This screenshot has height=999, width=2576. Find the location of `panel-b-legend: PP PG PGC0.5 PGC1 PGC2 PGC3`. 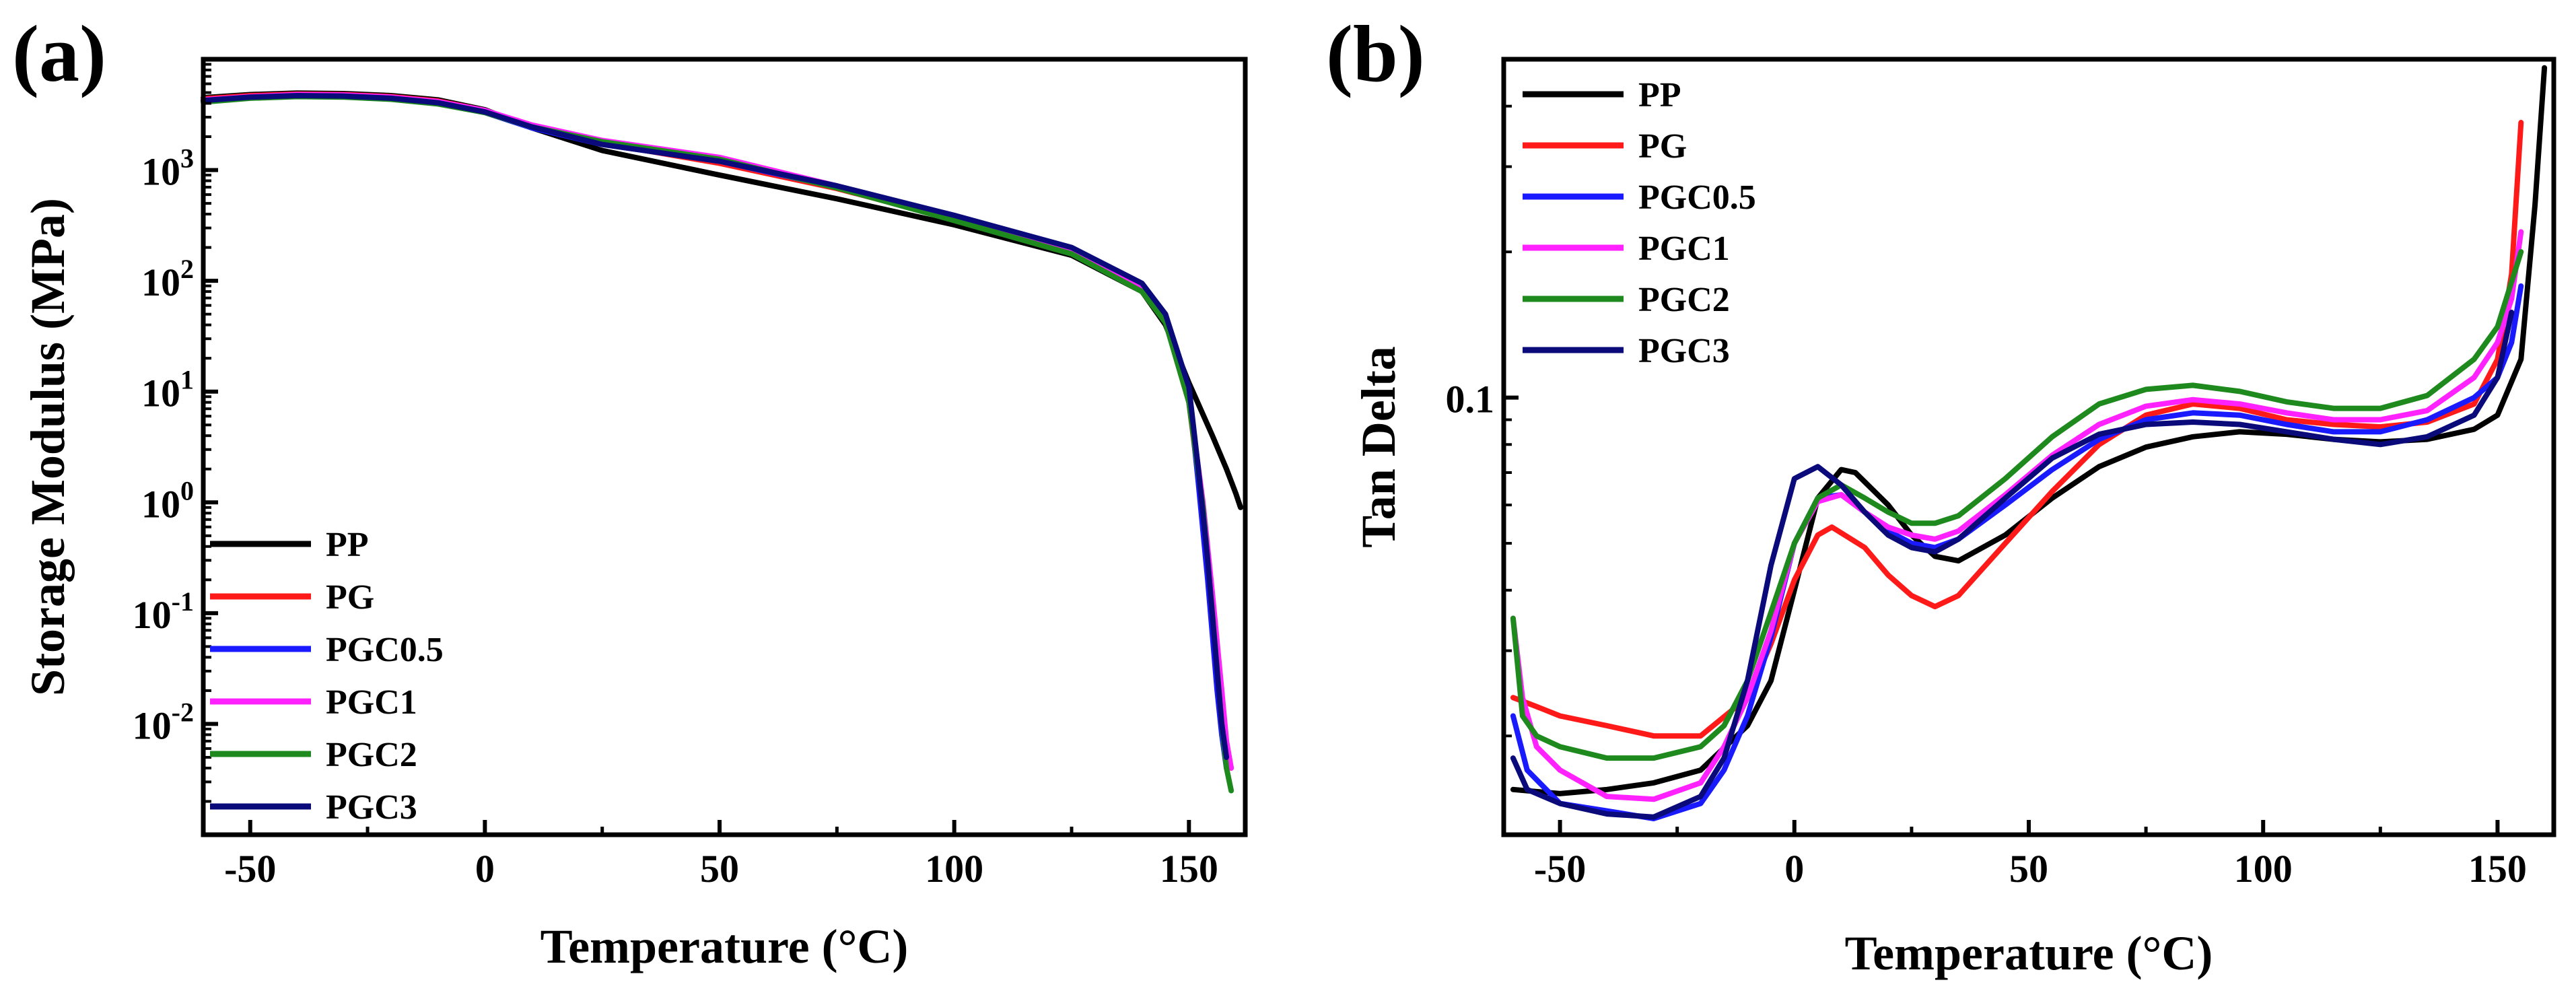

panel-b-legend: PP PG PGC0.5 PGC1 PGC2 PGC3 is located at coordinates (1639, 223).